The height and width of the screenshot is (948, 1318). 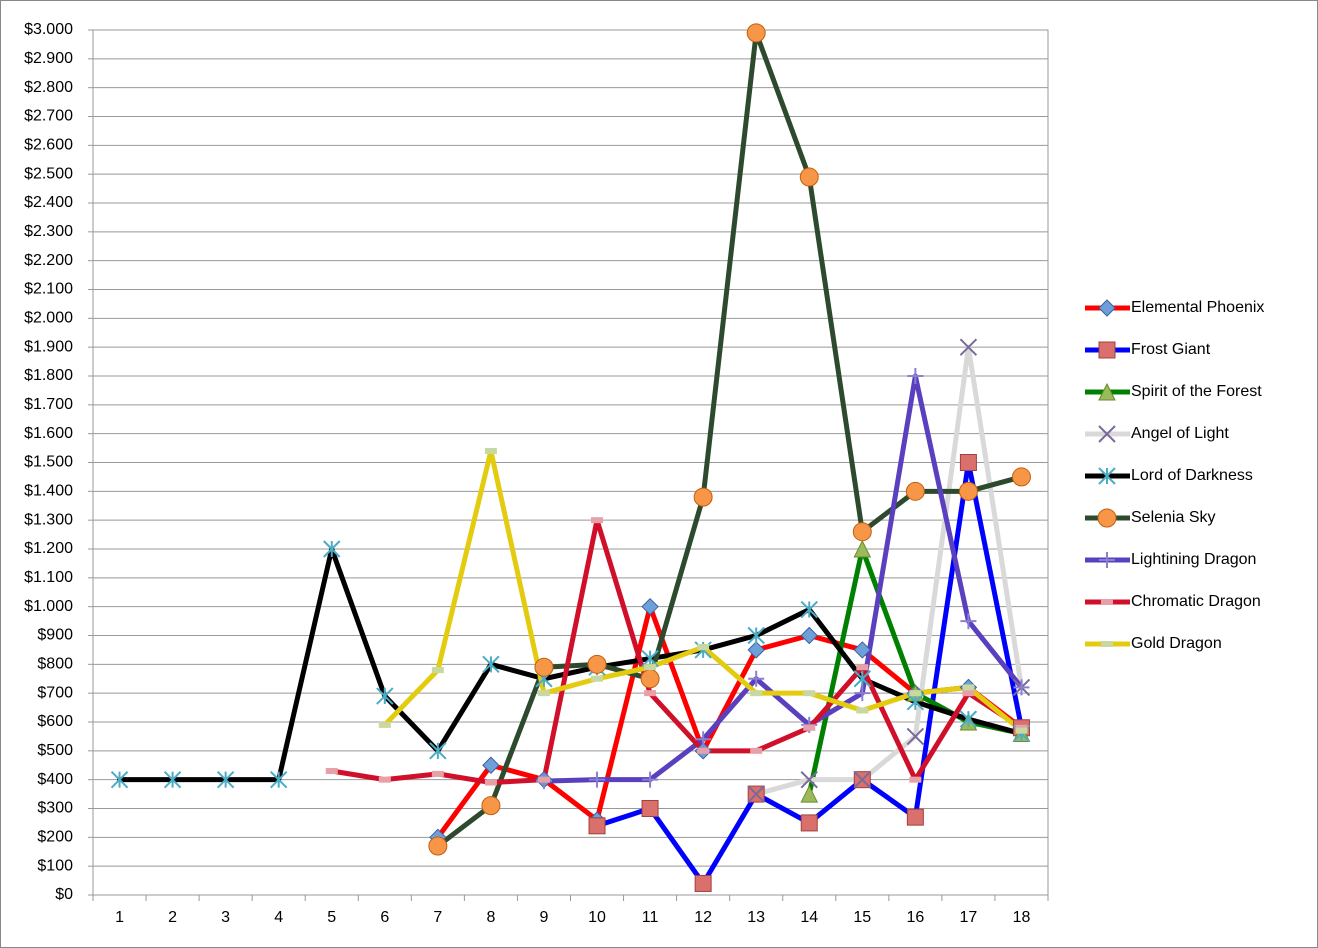 I want to click on legend-label: Spirit of the Forest, so click(x=1196, y=391).